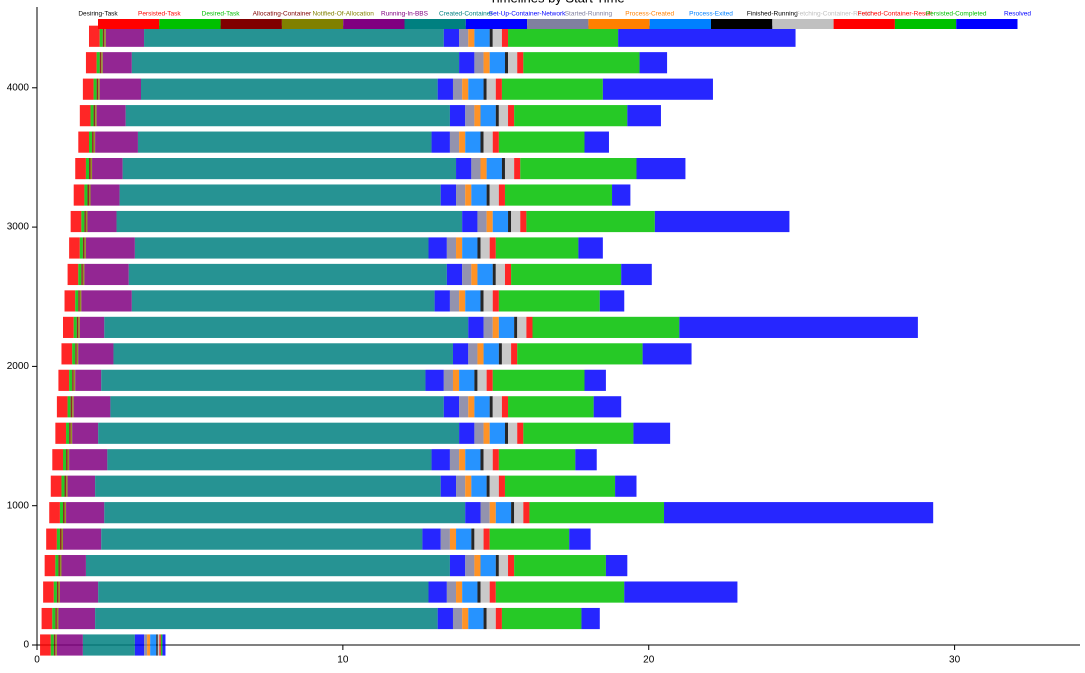 The width and height of the screenshot is (1085, 673). I want to click on legend-label: Fetching-Container-Result, so click(834, 14).